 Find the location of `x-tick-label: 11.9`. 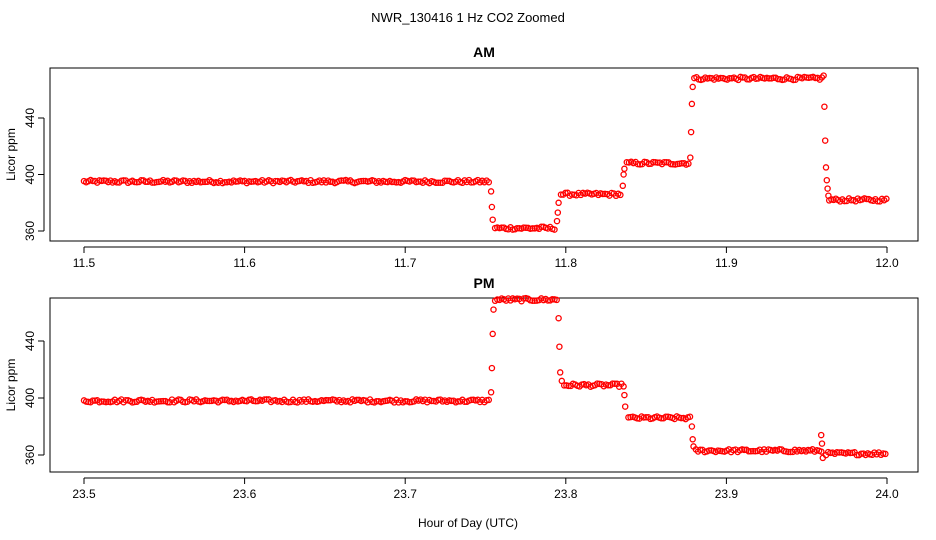

x-tick-label: 11.9 is located at coordinates (726, 263).